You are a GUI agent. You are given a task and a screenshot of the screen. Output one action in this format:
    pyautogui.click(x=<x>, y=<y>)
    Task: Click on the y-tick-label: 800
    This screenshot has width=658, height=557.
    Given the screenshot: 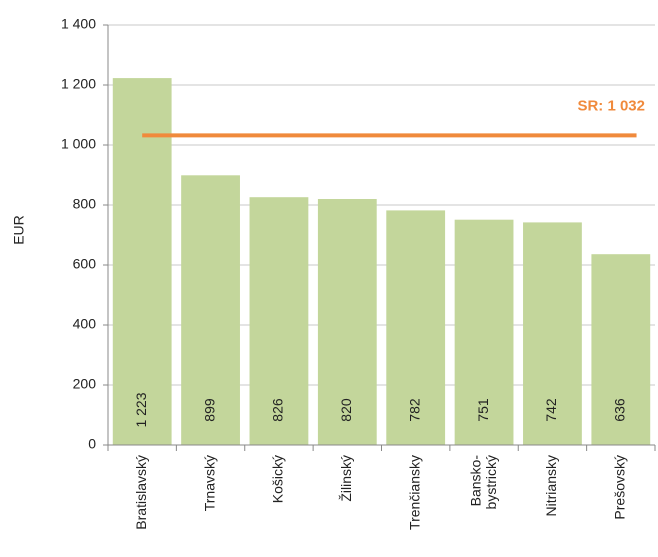 What is the action you would take?
    pyautogui.click(x=85, y=204)
    